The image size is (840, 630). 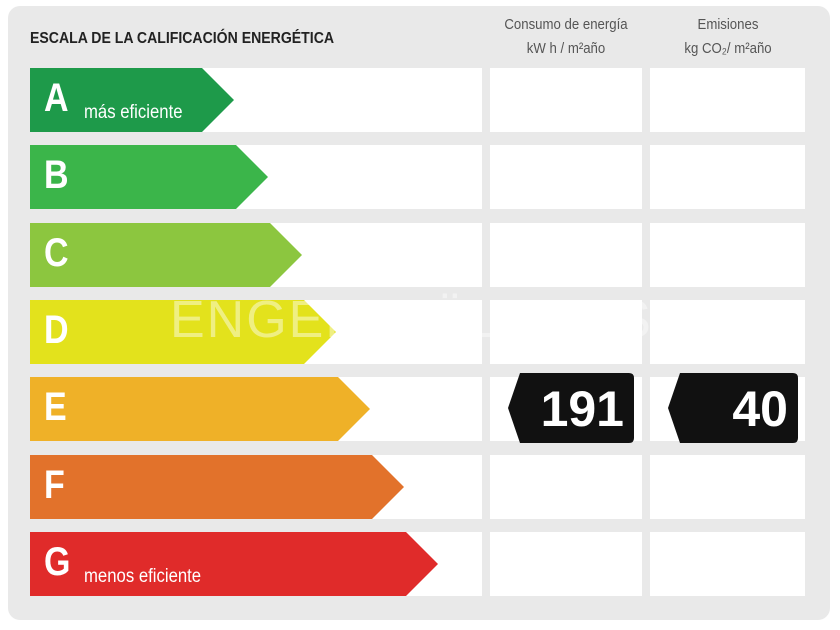 What do you see at coordinates (411, 320) in the screenshot?
I see `watermark: ENGEL&VÖLKERS` at bounding box center [411, 320].